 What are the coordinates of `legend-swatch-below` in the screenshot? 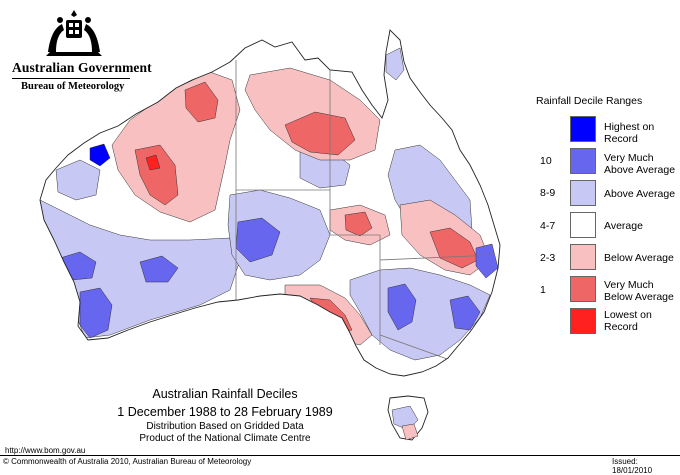 It's located at (583, 257).